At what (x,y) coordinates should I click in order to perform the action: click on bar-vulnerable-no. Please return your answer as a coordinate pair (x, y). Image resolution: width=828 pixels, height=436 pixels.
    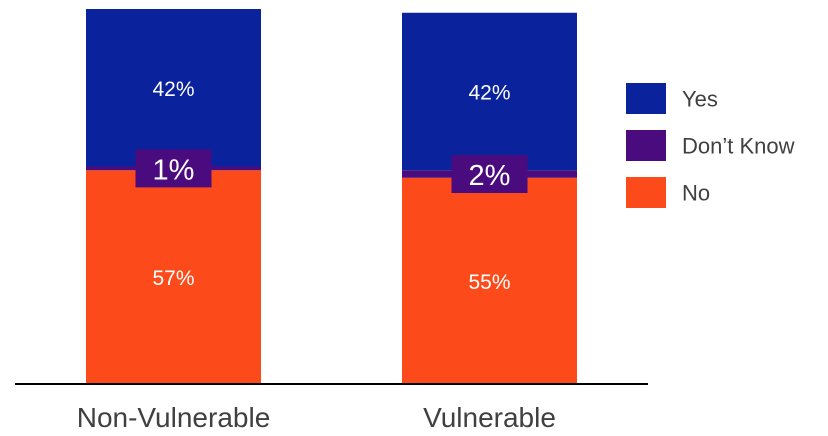
    Looking at the image, I should click on (489, 280).